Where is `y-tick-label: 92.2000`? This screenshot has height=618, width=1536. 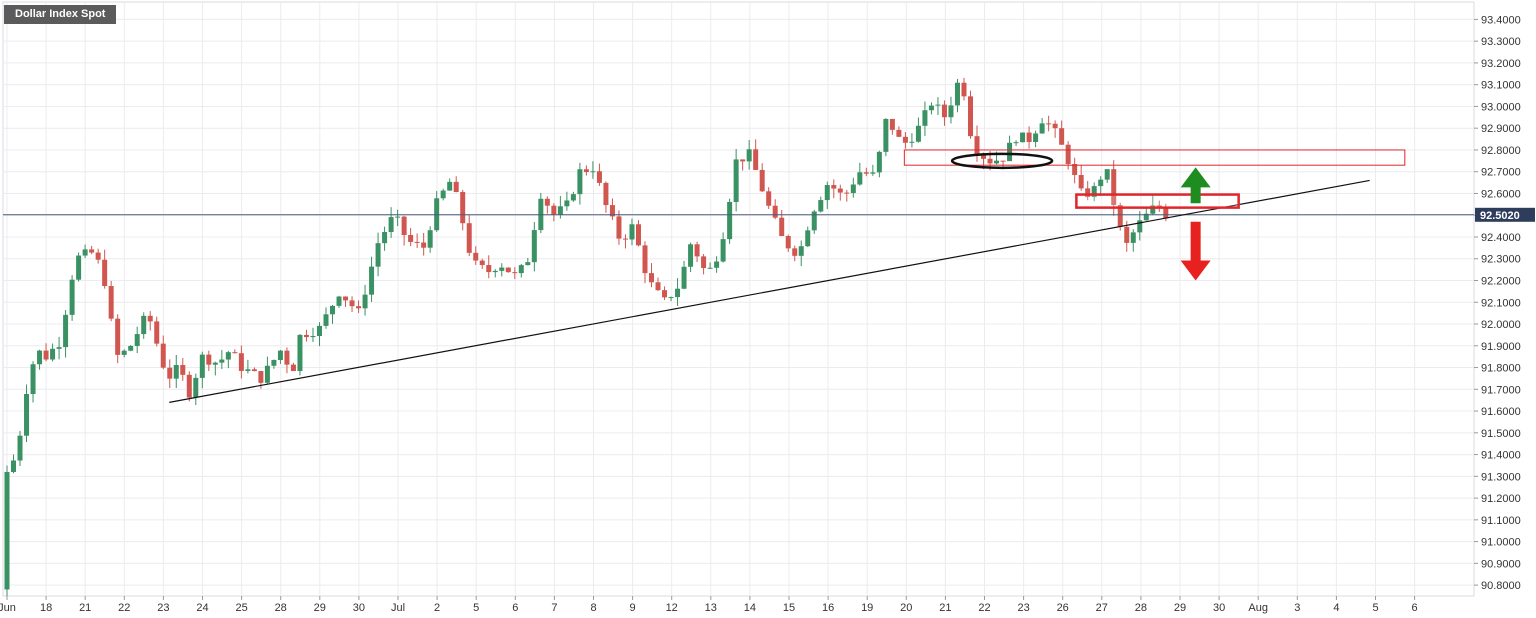 y-tick-label: 92.2000 is located at coordinates (1501, 282).